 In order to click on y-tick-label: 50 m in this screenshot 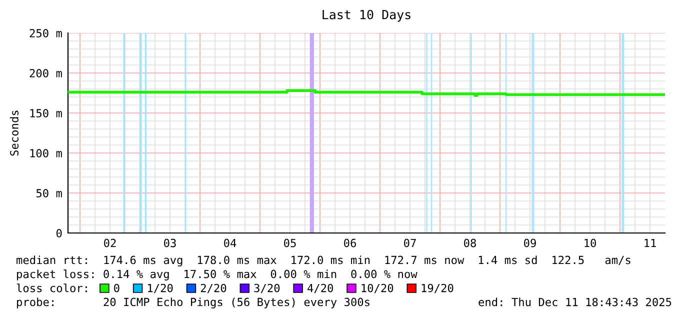, I will do `click(49, 193)`.